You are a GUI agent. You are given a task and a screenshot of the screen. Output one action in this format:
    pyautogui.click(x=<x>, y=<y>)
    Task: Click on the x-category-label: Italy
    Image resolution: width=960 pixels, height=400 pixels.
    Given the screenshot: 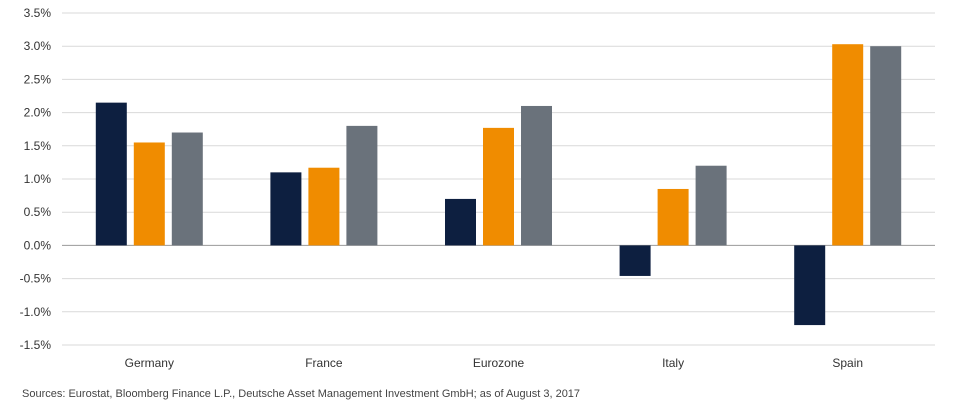 What is the action you would take?
    pyautogui.click(x=673, y=363)
    